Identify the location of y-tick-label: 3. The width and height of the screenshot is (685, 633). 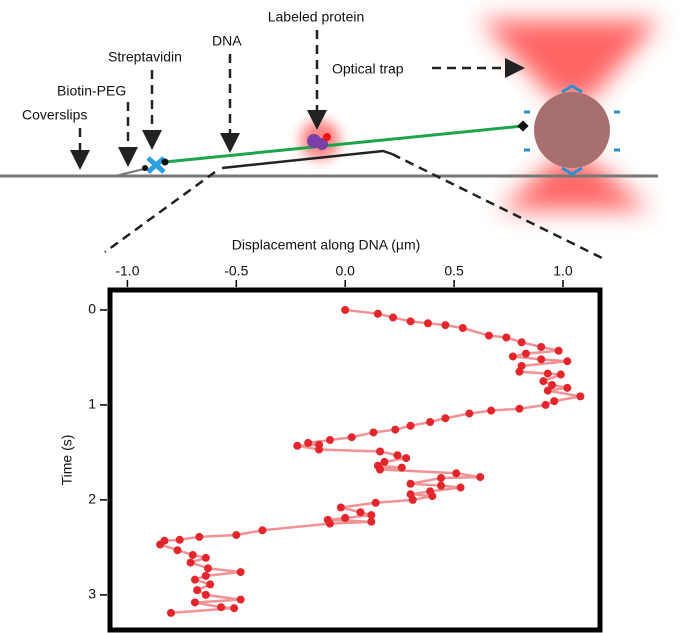
(92, 594).